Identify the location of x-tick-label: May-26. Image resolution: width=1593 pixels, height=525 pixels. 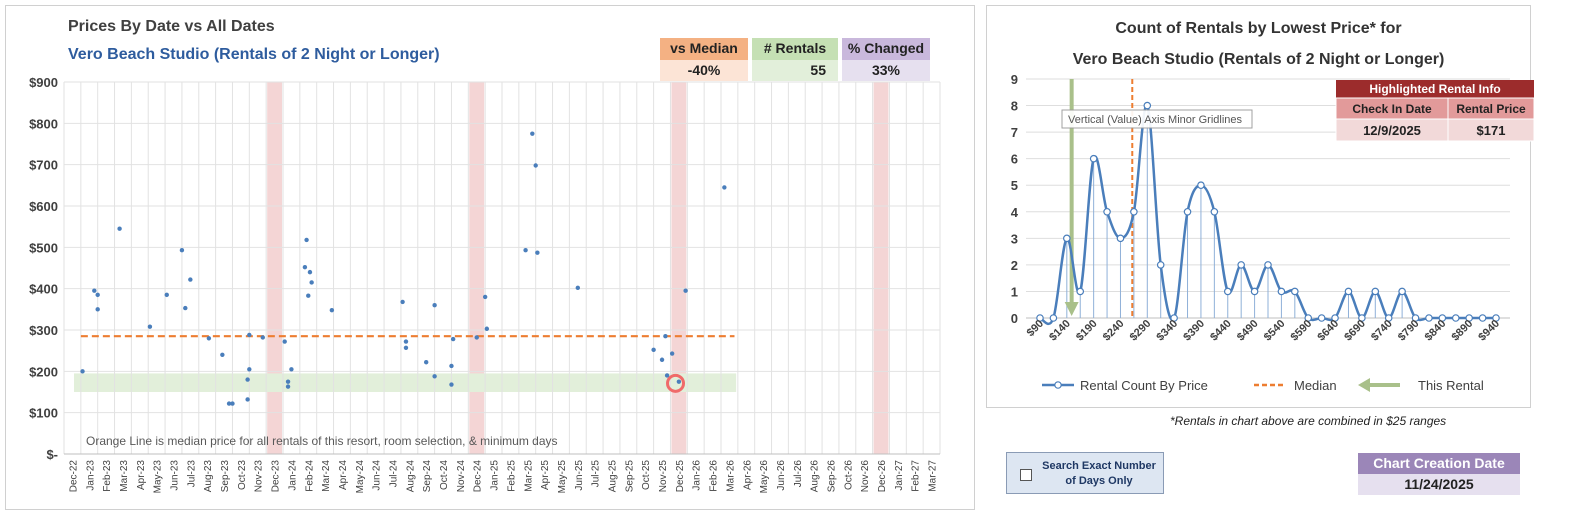
(764, 477).